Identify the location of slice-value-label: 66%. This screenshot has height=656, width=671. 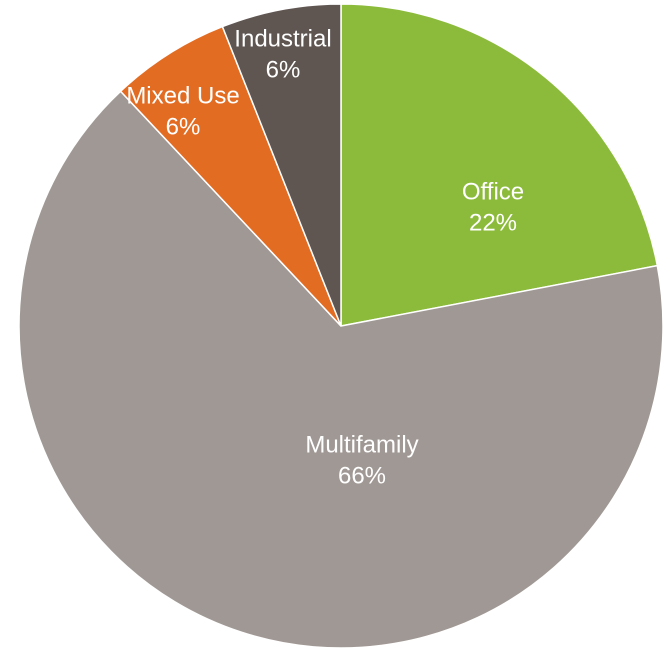
(362, 475).